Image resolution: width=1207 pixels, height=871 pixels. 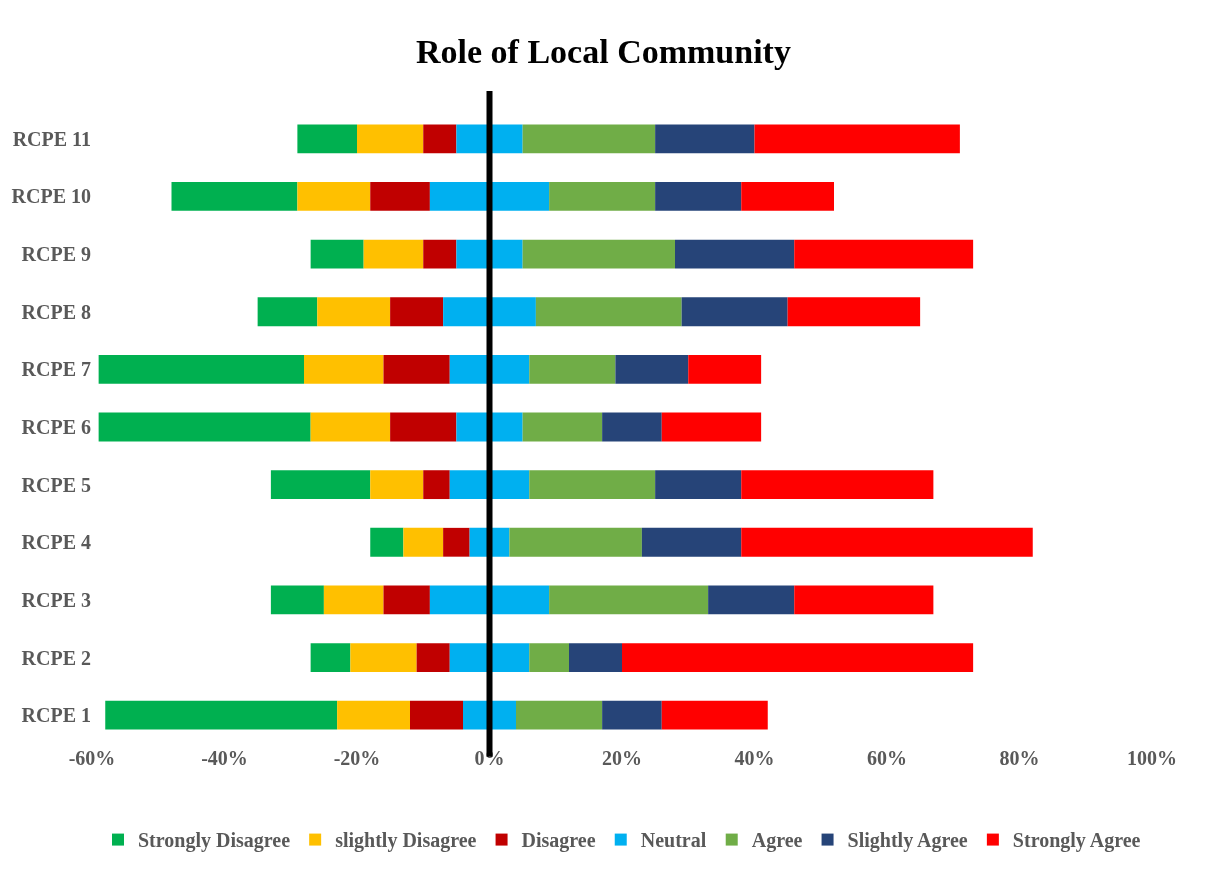 I want to click on y-tick-label: RCPE 6, so click(x=56, y=427).